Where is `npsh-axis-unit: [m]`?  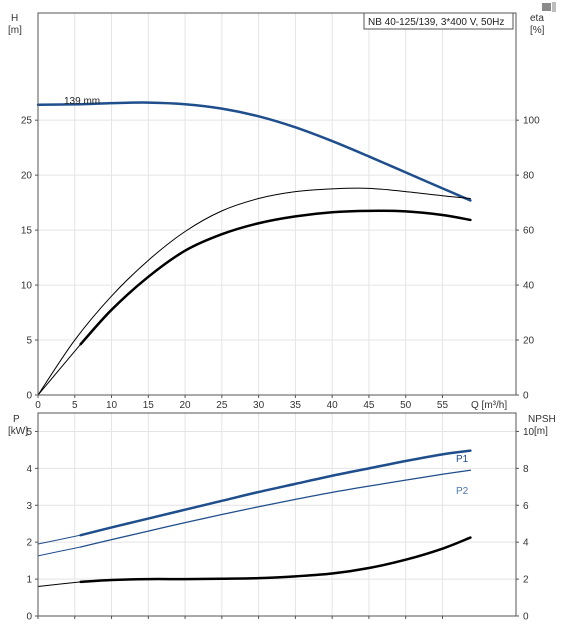
npsh-axis-unit: [m] is located at coordinates (541, 431).